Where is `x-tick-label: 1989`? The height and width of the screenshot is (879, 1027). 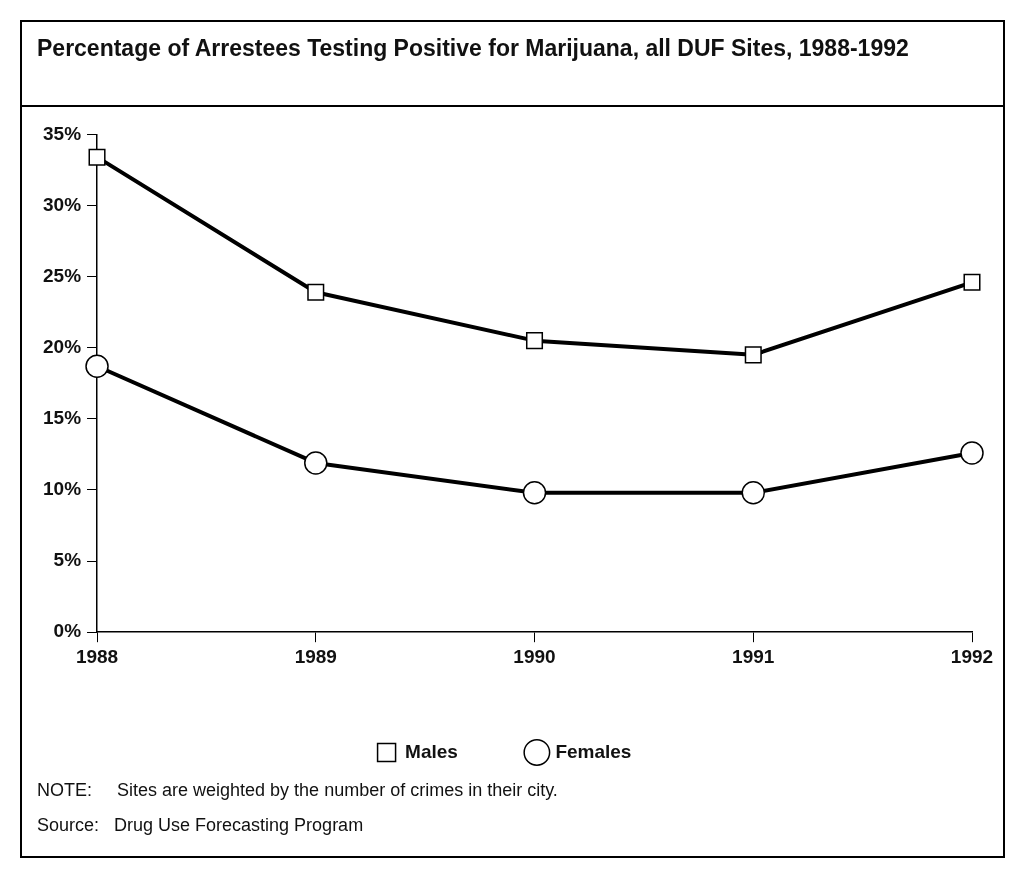
x-tick-label: 1989 is located at coordinates (315, 656).